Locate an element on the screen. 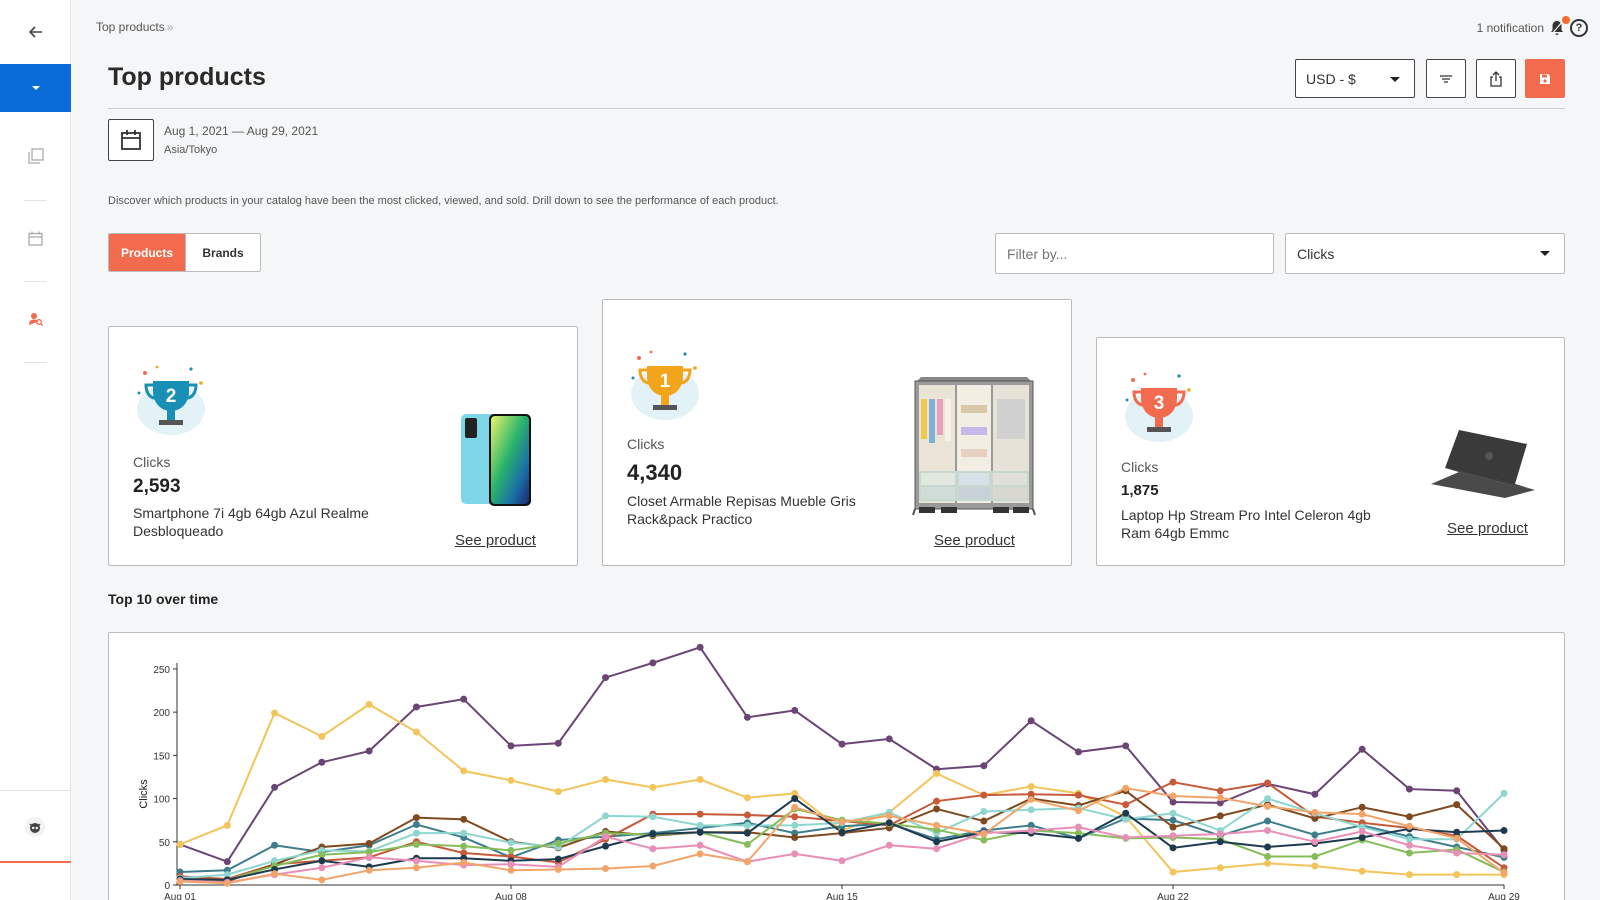  user-search-icon is located at coordinates (35, 319).